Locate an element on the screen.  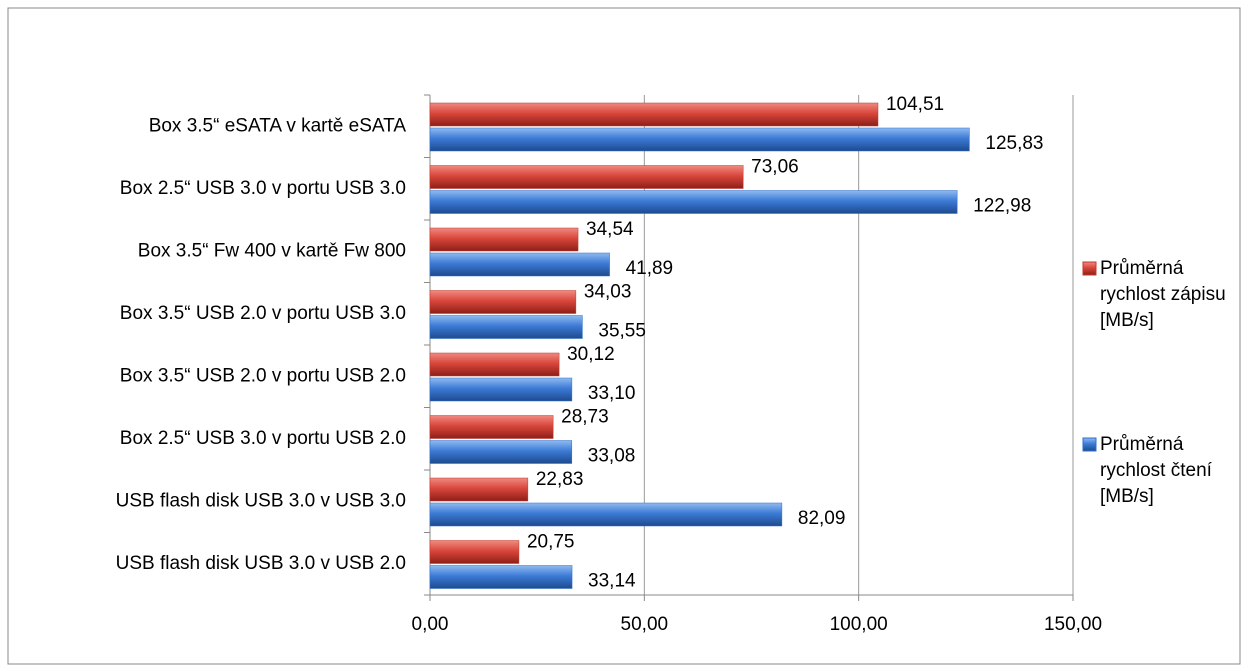
value-label: 82,09 is located at coordinates (822, 518).